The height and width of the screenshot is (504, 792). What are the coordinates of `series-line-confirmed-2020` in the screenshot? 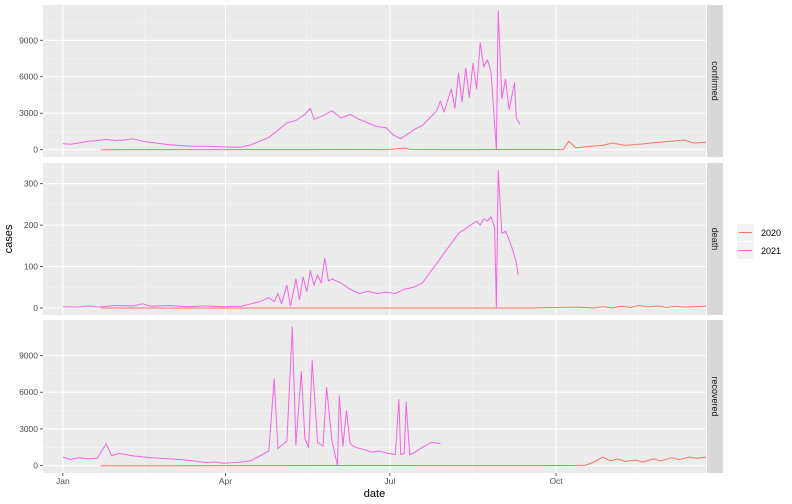 It's located at (403, 145).